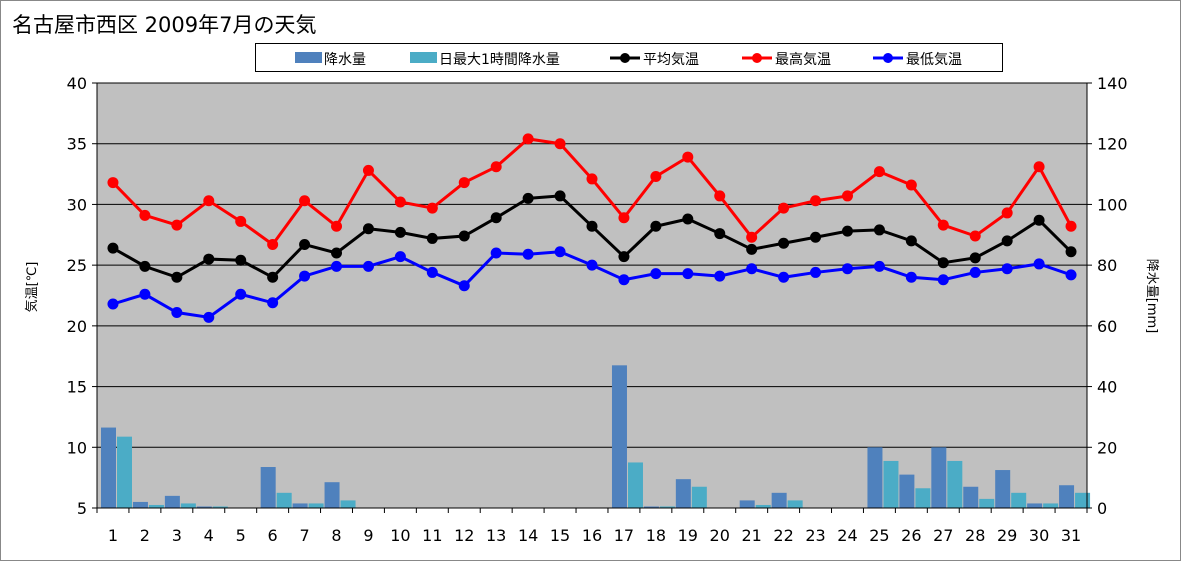 The width and height of the screenshot is (1182, 562). Describe the element at coordinates (1007, 535) in the screenshot. I see `x-tick-label: 29` at that location.